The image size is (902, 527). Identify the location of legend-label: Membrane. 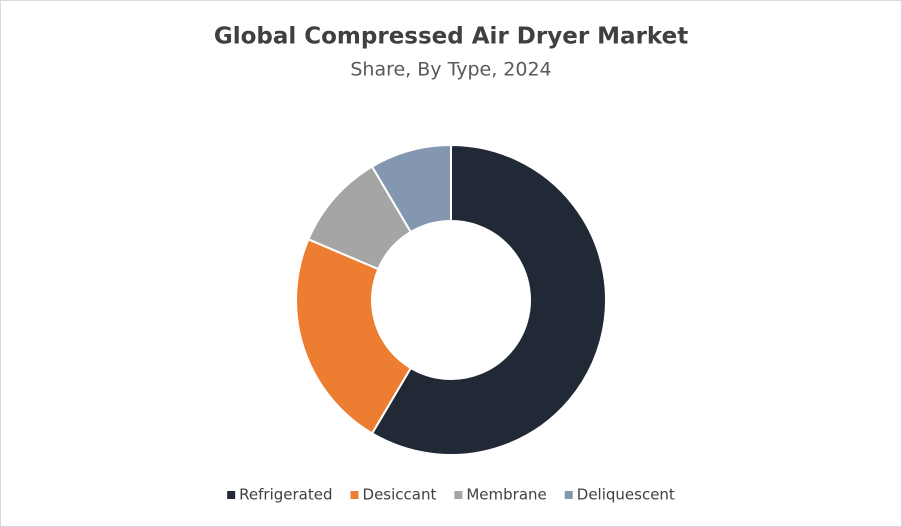
(506, 495).